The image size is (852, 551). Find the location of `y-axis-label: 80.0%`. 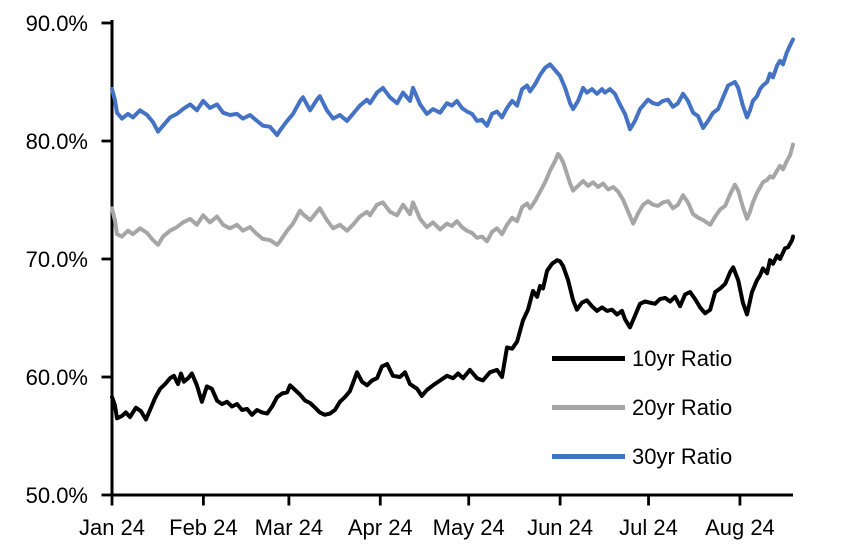

y-axis-label: 80.0% is located at coordinates (57, 141).